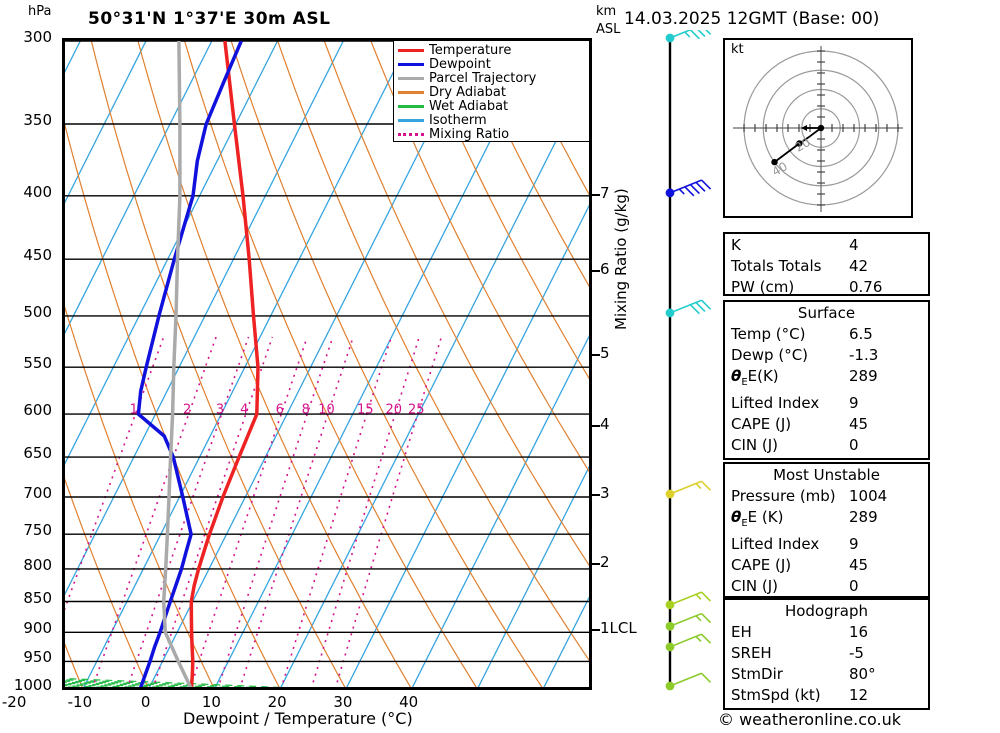 The image size is (1000, 733). I want to click on surface-row: CAPE (J) 45, so click(826, 424).